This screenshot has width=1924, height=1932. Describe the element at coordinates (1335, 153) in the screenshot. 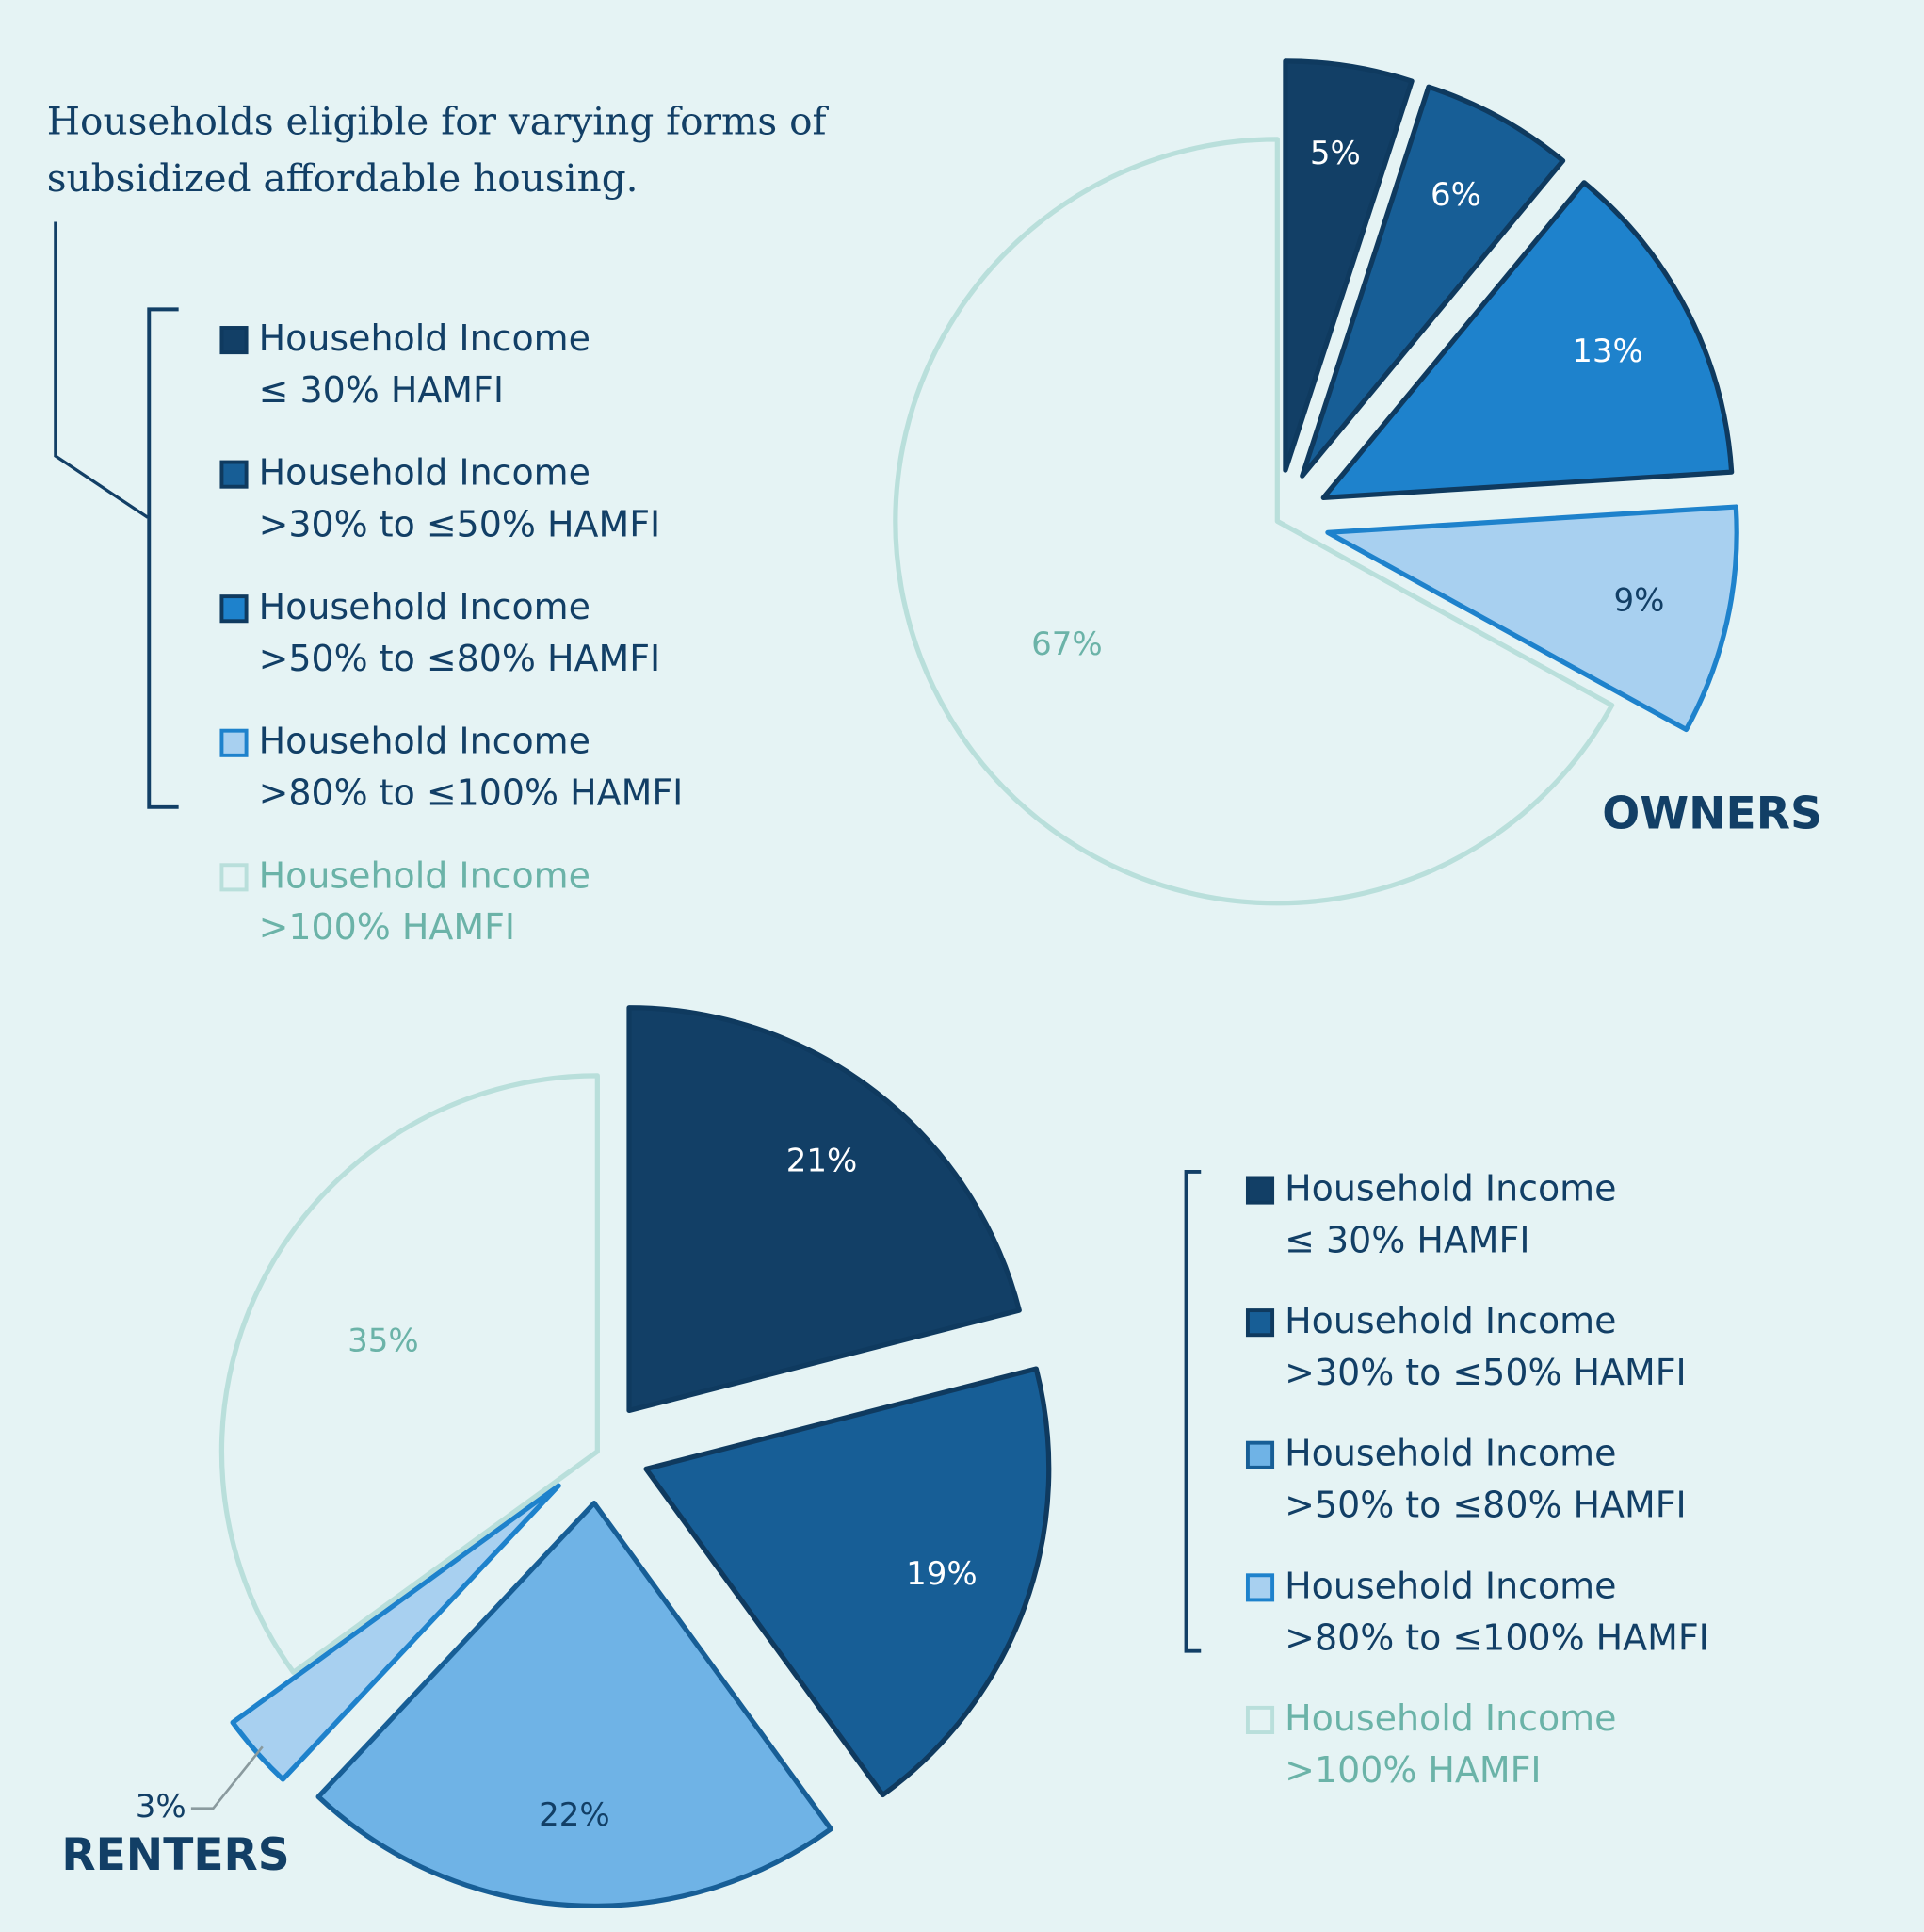

I see `value-label: 5%` at that location.